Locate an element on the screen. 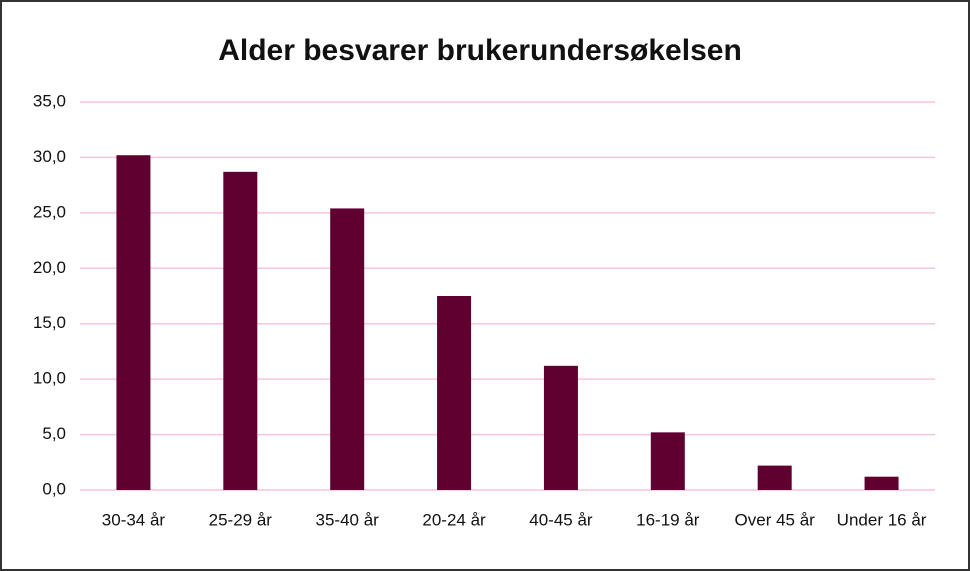  y-tick-label: 0,0 is located at coordinates (54, 488).